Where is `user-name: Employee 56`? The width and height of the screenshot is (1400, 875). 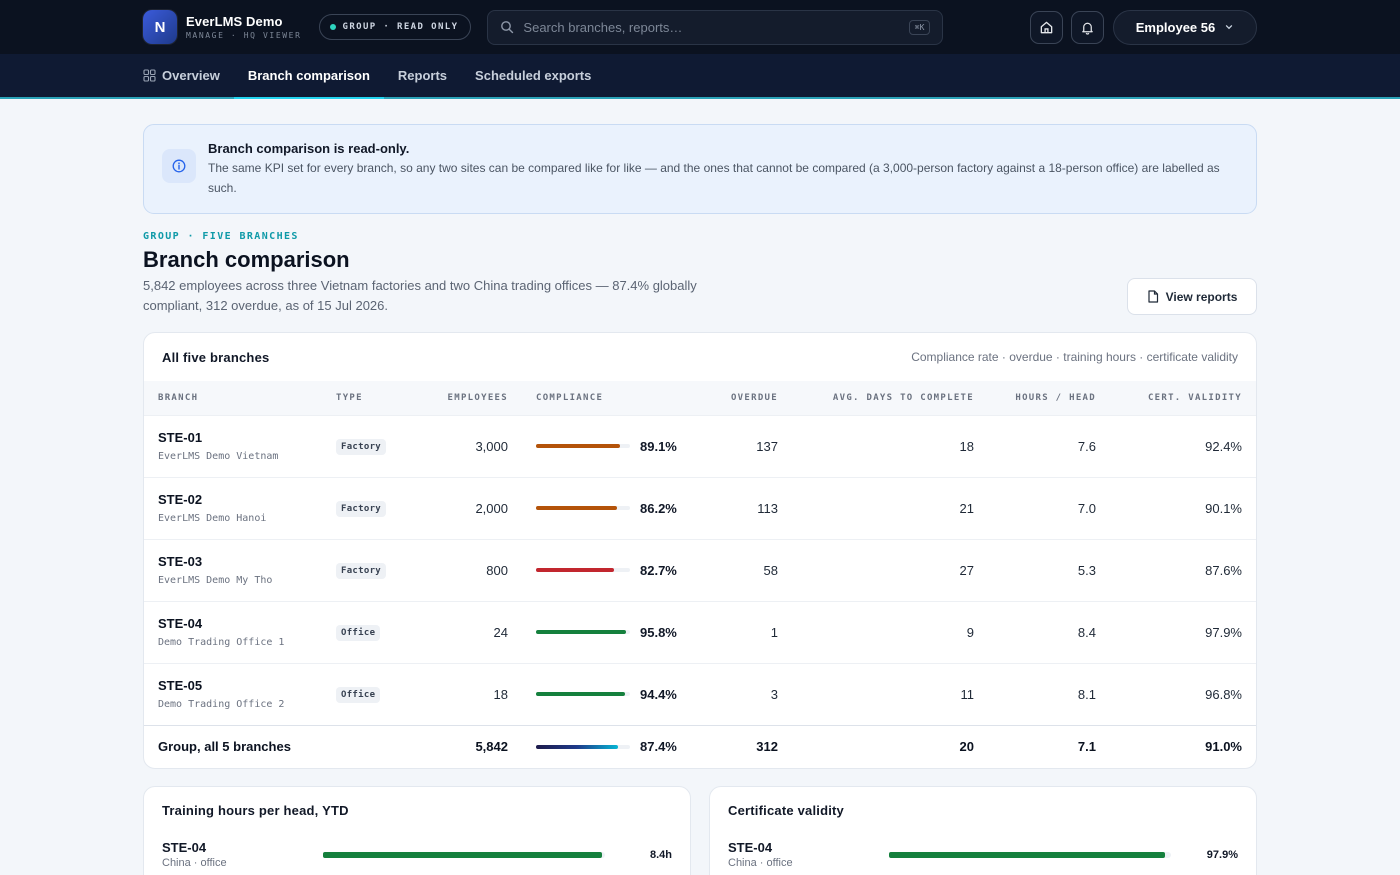
user-name: Employee 56 is located at coordinates (1175, 27).